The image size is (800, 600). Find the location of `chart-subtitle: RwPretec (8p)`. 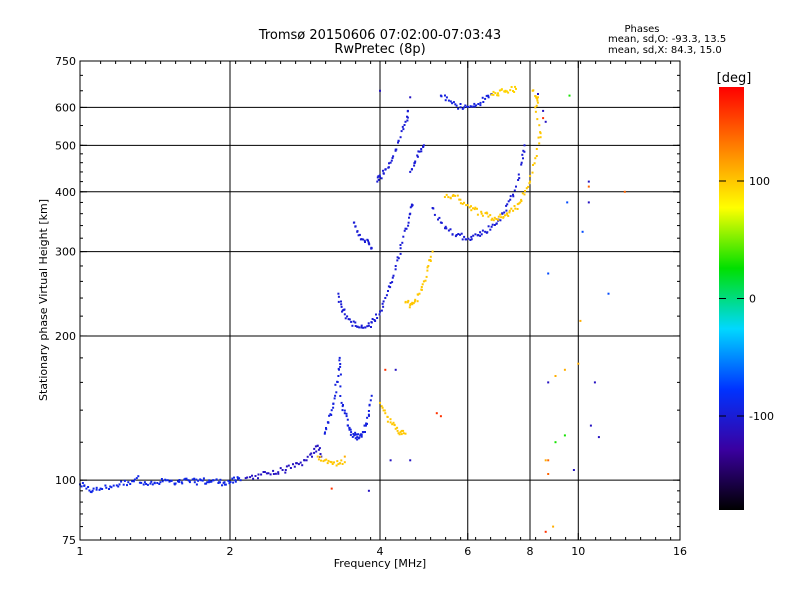

chart-subtitle: RwPretec (8p) is located at coordinates (379, 49).